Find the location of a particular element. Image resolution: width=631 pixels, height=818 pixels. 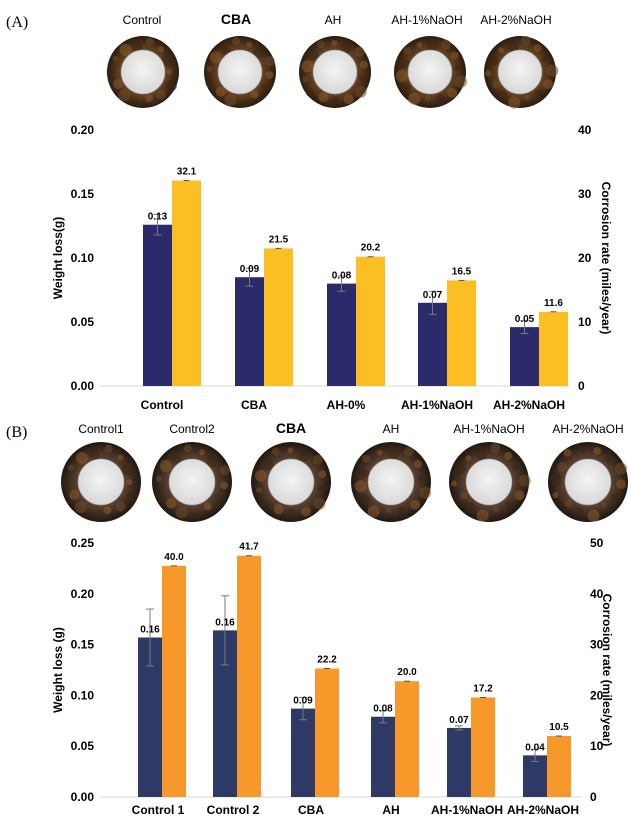

left-tick-label: 0.15 is located at coordinates (83, 194).